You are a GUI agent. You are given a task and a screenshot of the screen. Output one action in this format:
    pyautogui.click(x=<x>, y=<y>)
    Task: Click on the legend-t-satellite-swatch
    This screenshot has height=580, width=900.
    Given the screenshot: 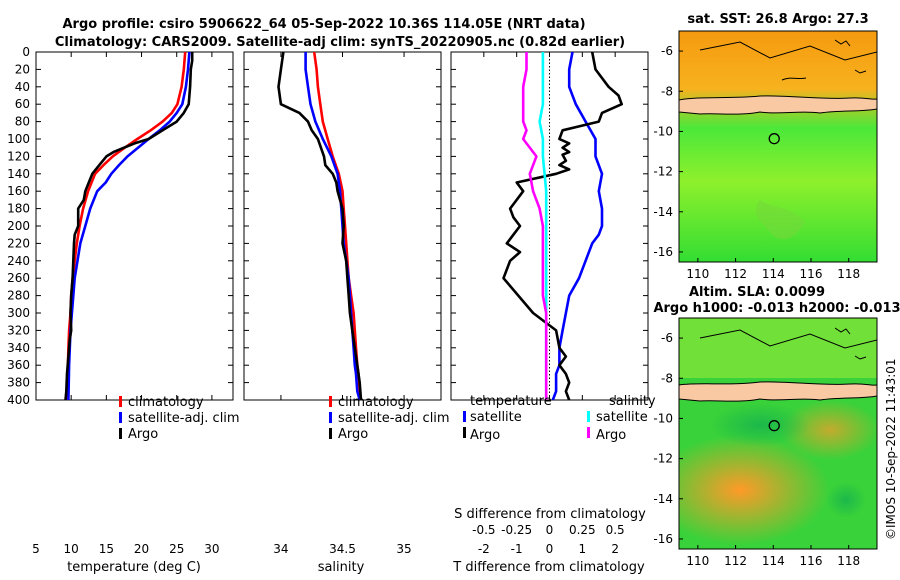 What is the action you would take?
    pyautogui.click(x=464, y=416)
    